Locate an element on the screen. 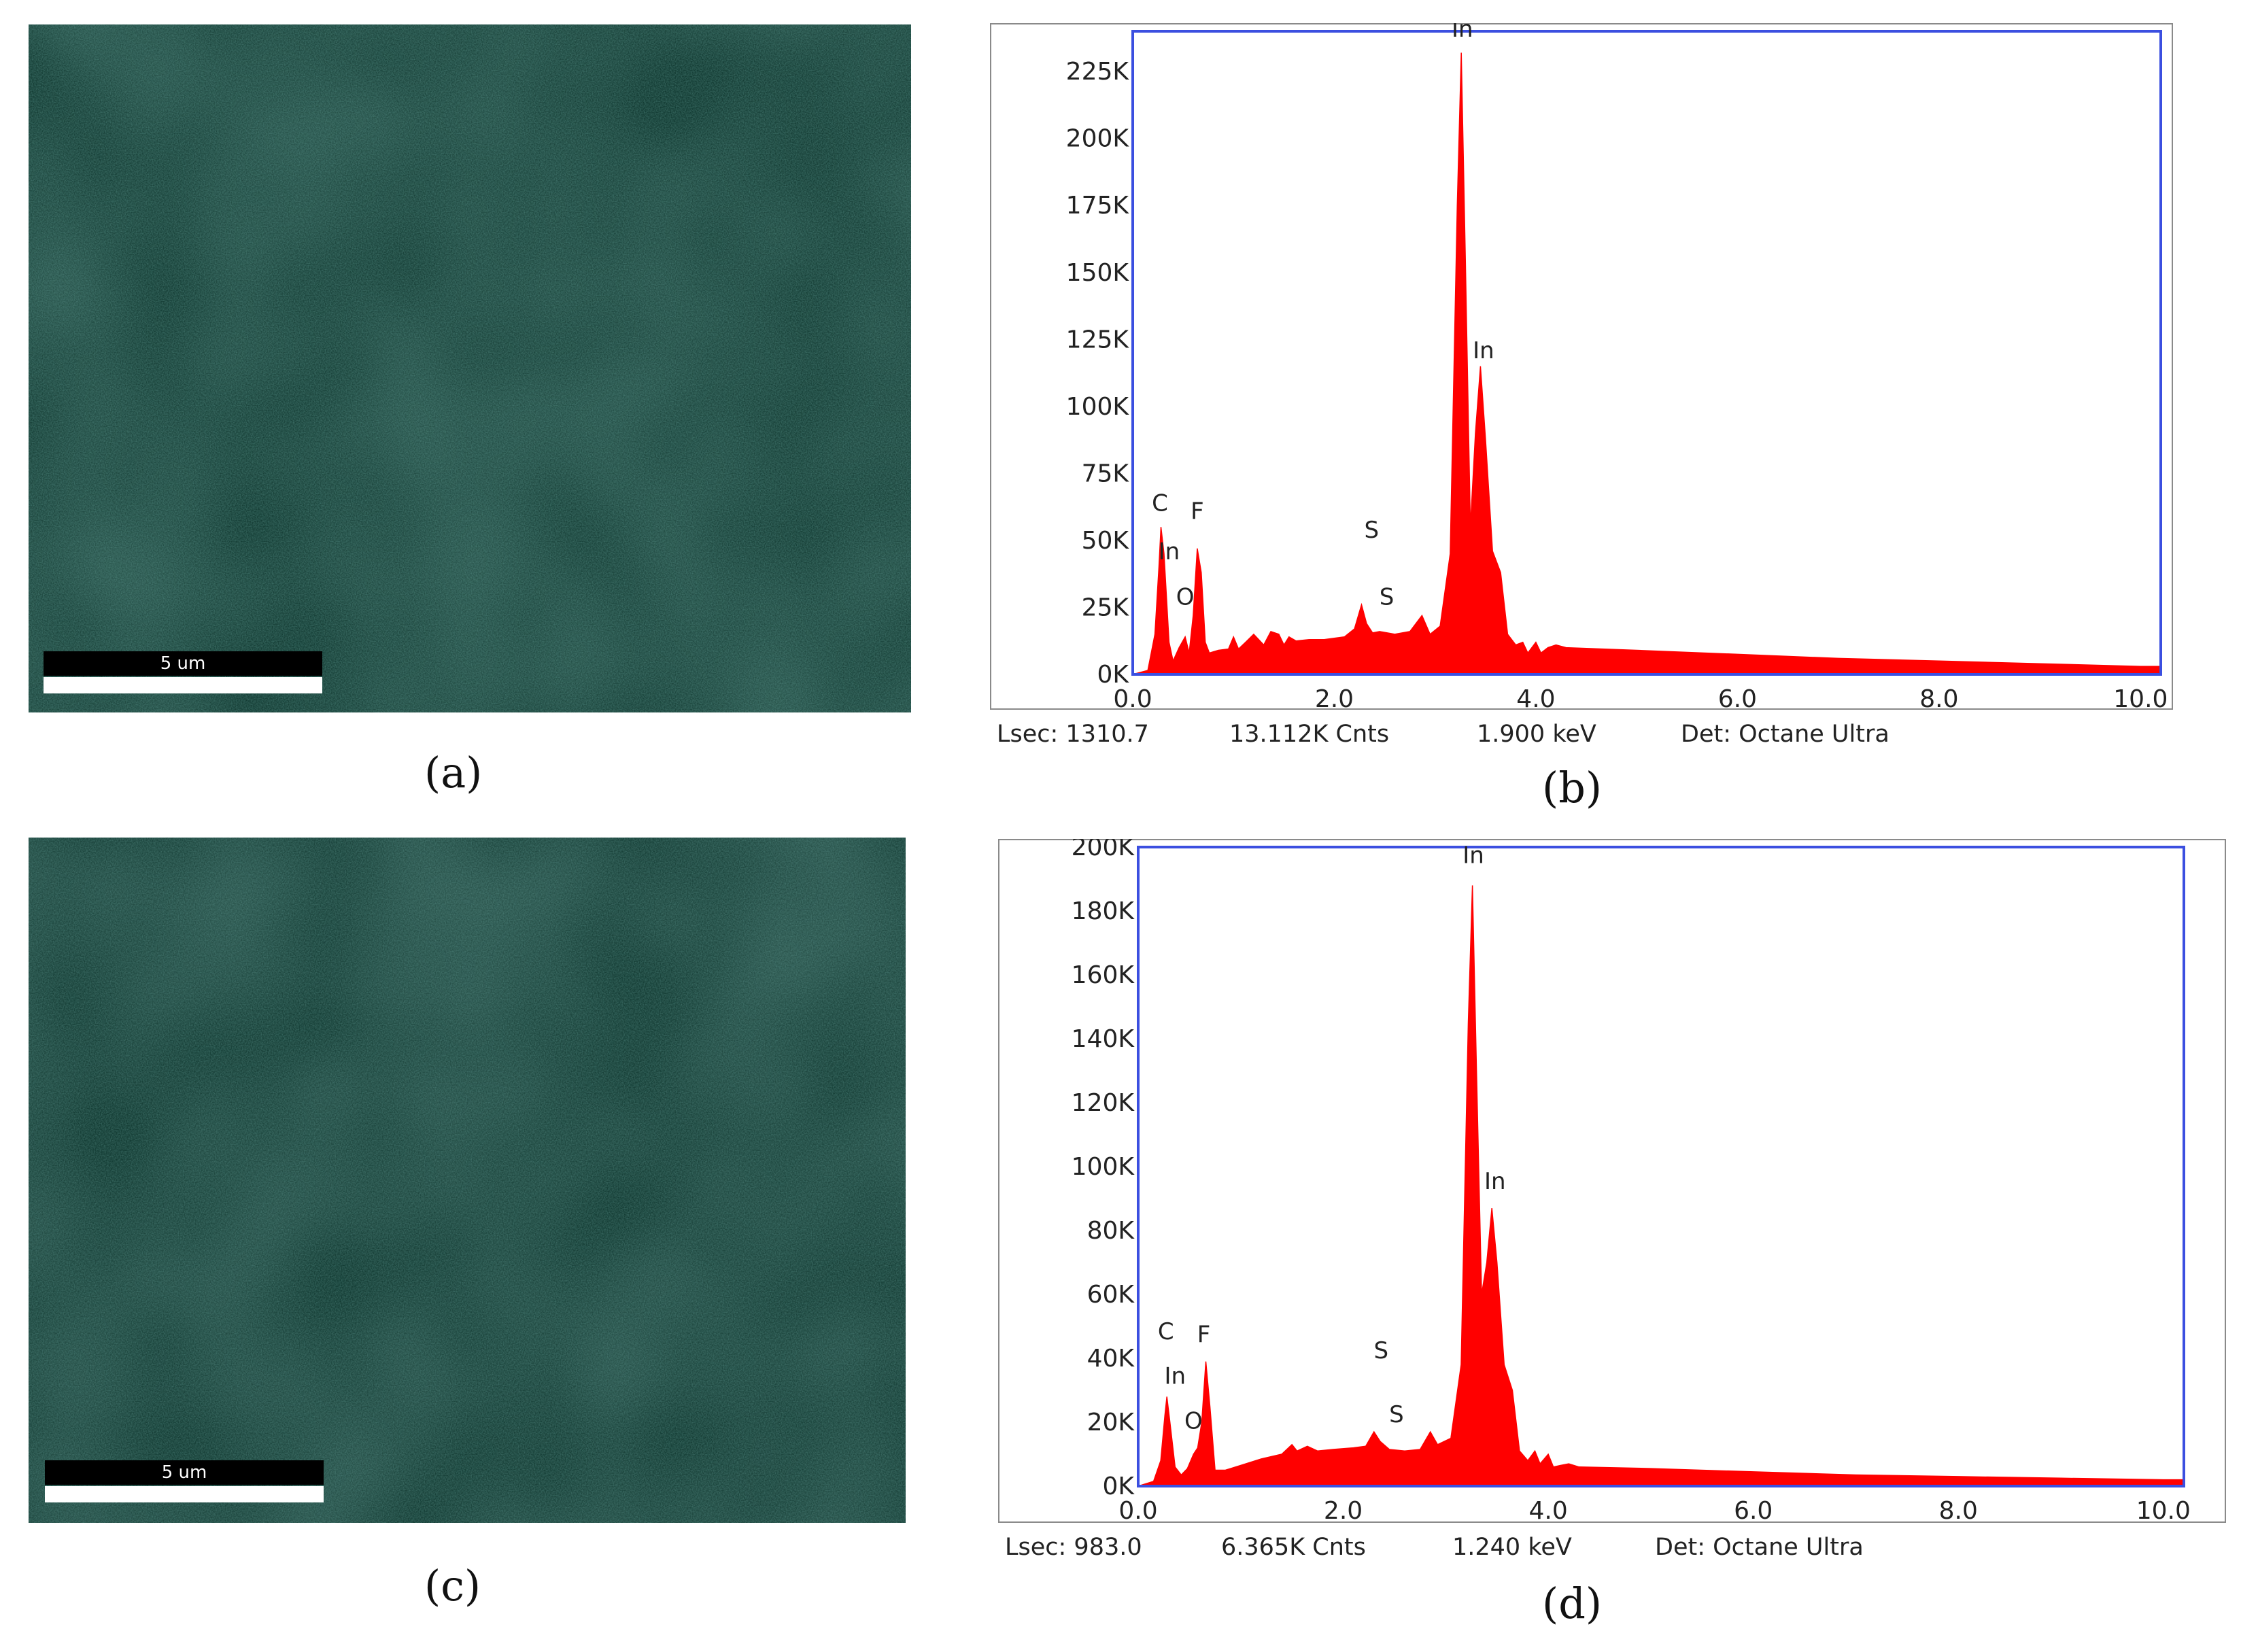 The width and height of the screenshot is (2241, 1652). status-counts-d: 6.365K Cnts is located at coordinates (1293, 1547).